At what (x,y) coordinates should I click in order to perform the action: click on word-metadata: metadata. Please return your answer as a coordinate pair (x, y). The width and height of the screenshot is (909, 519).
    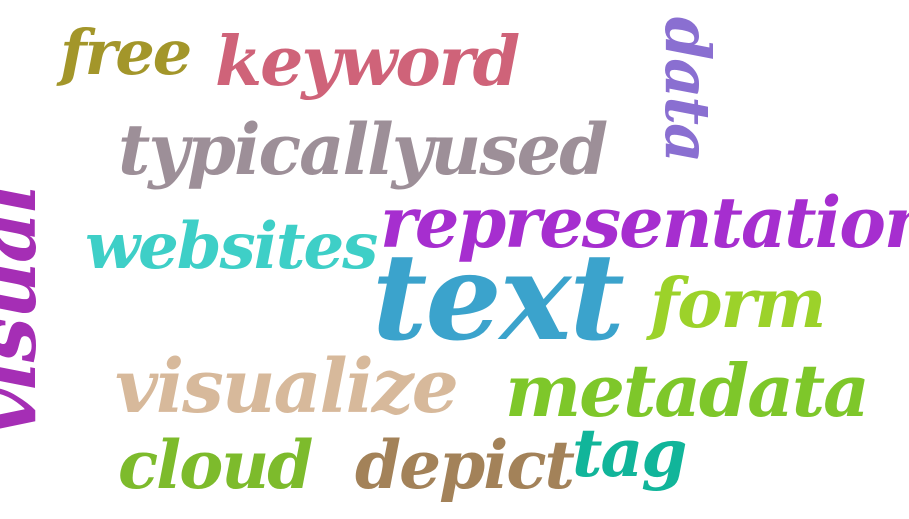
    Looking at the image, I should click on (687, 390).